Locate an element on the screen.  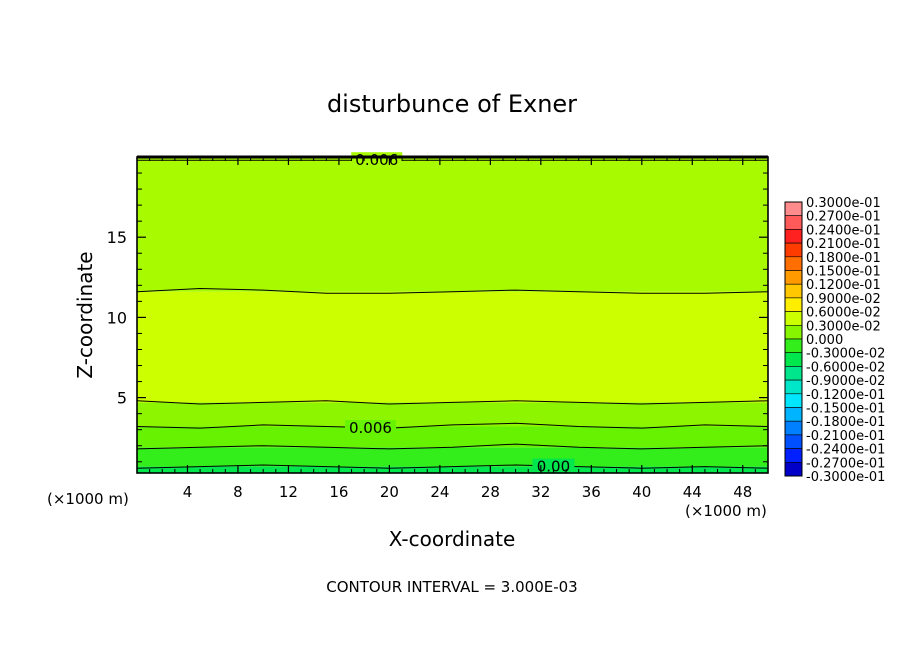
x-axis-label: X-coordinate is located at coordinates (452, 539).